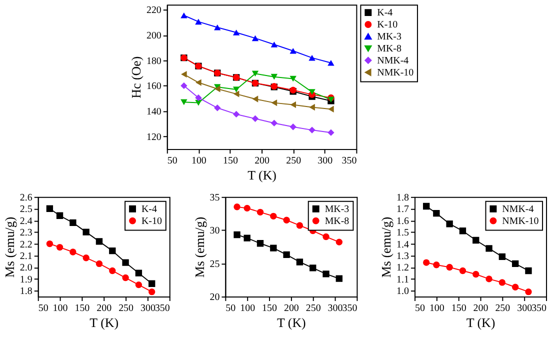 Image resolution: width=550 pixels, height=362 pixels. Describe the element at coordinates (154, 36) in the screenshot. I see `y-tick-label: 200` at that location.